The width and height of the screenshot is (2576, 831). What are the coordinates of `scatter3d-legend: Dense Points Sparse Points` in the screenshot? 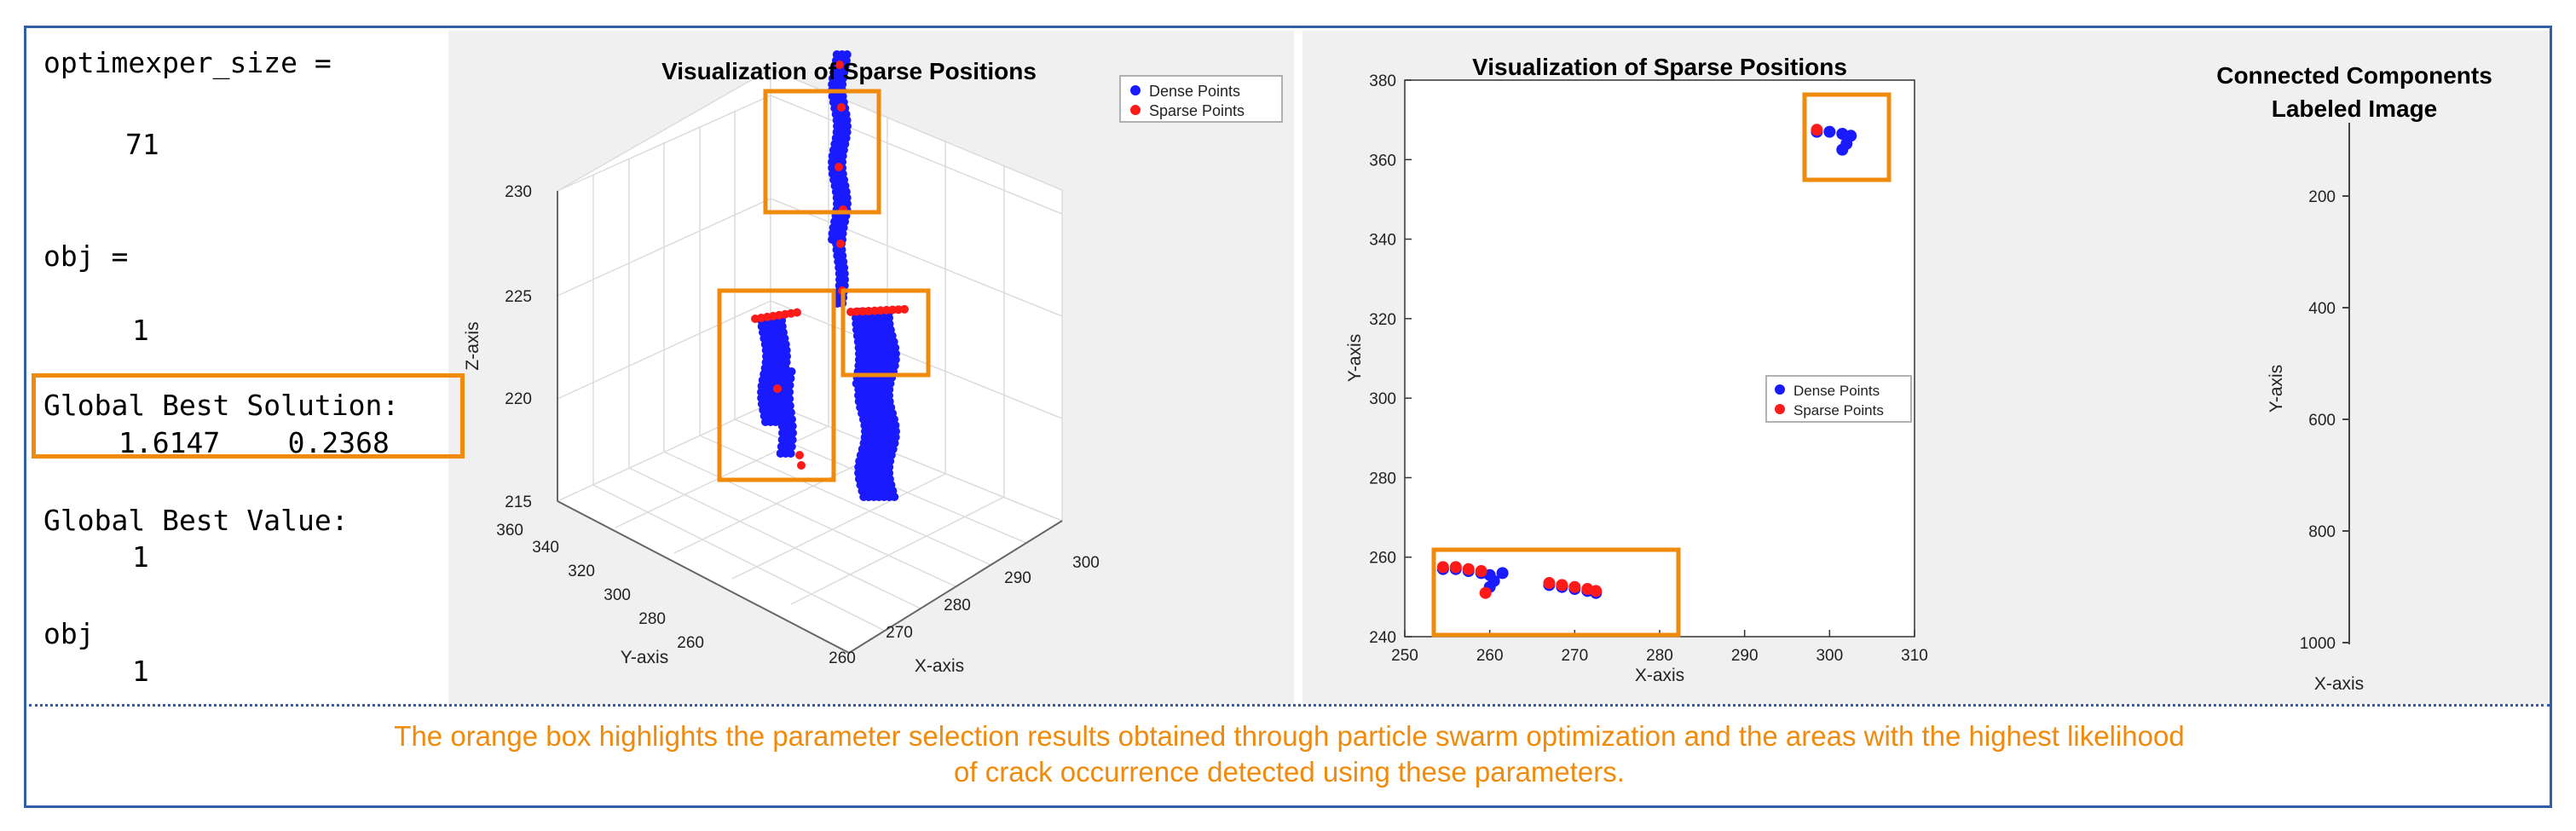 It's located at (1201, 99).